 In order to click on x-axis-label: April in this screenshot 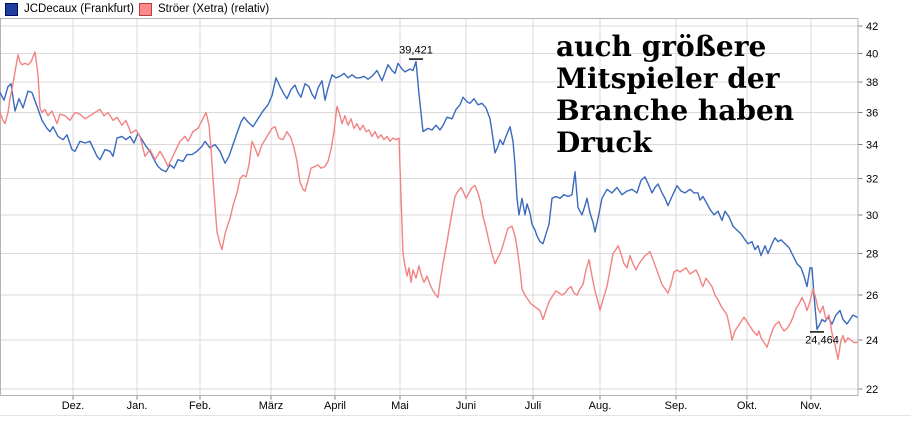, I will do `click(335, 406)`.